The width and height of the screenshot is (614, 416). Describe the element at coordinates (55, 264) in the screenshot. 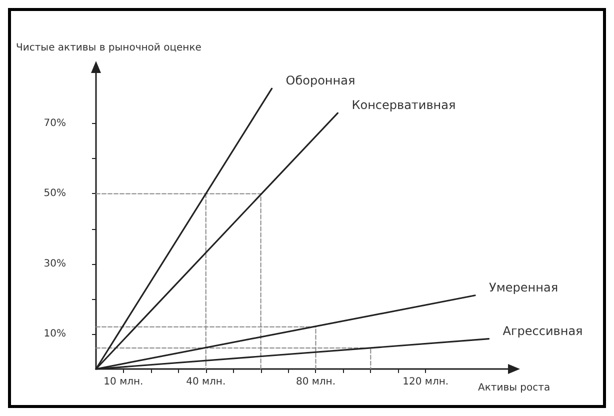

I see `y-tick-label: 30%` at that location.